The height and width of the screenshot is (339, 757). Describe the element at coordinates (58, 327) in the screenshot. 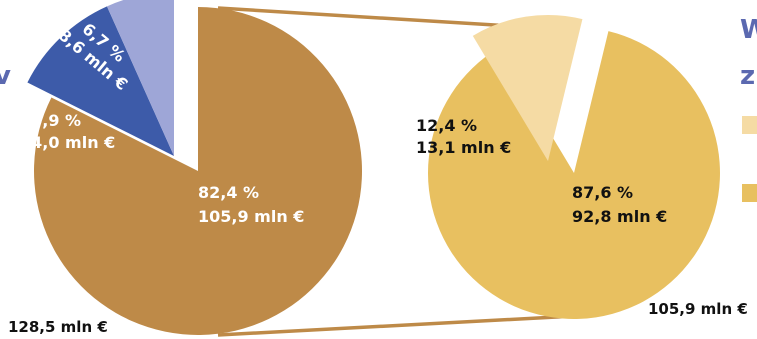

I see `left-pie-total: 128,5 mln €` at that location.